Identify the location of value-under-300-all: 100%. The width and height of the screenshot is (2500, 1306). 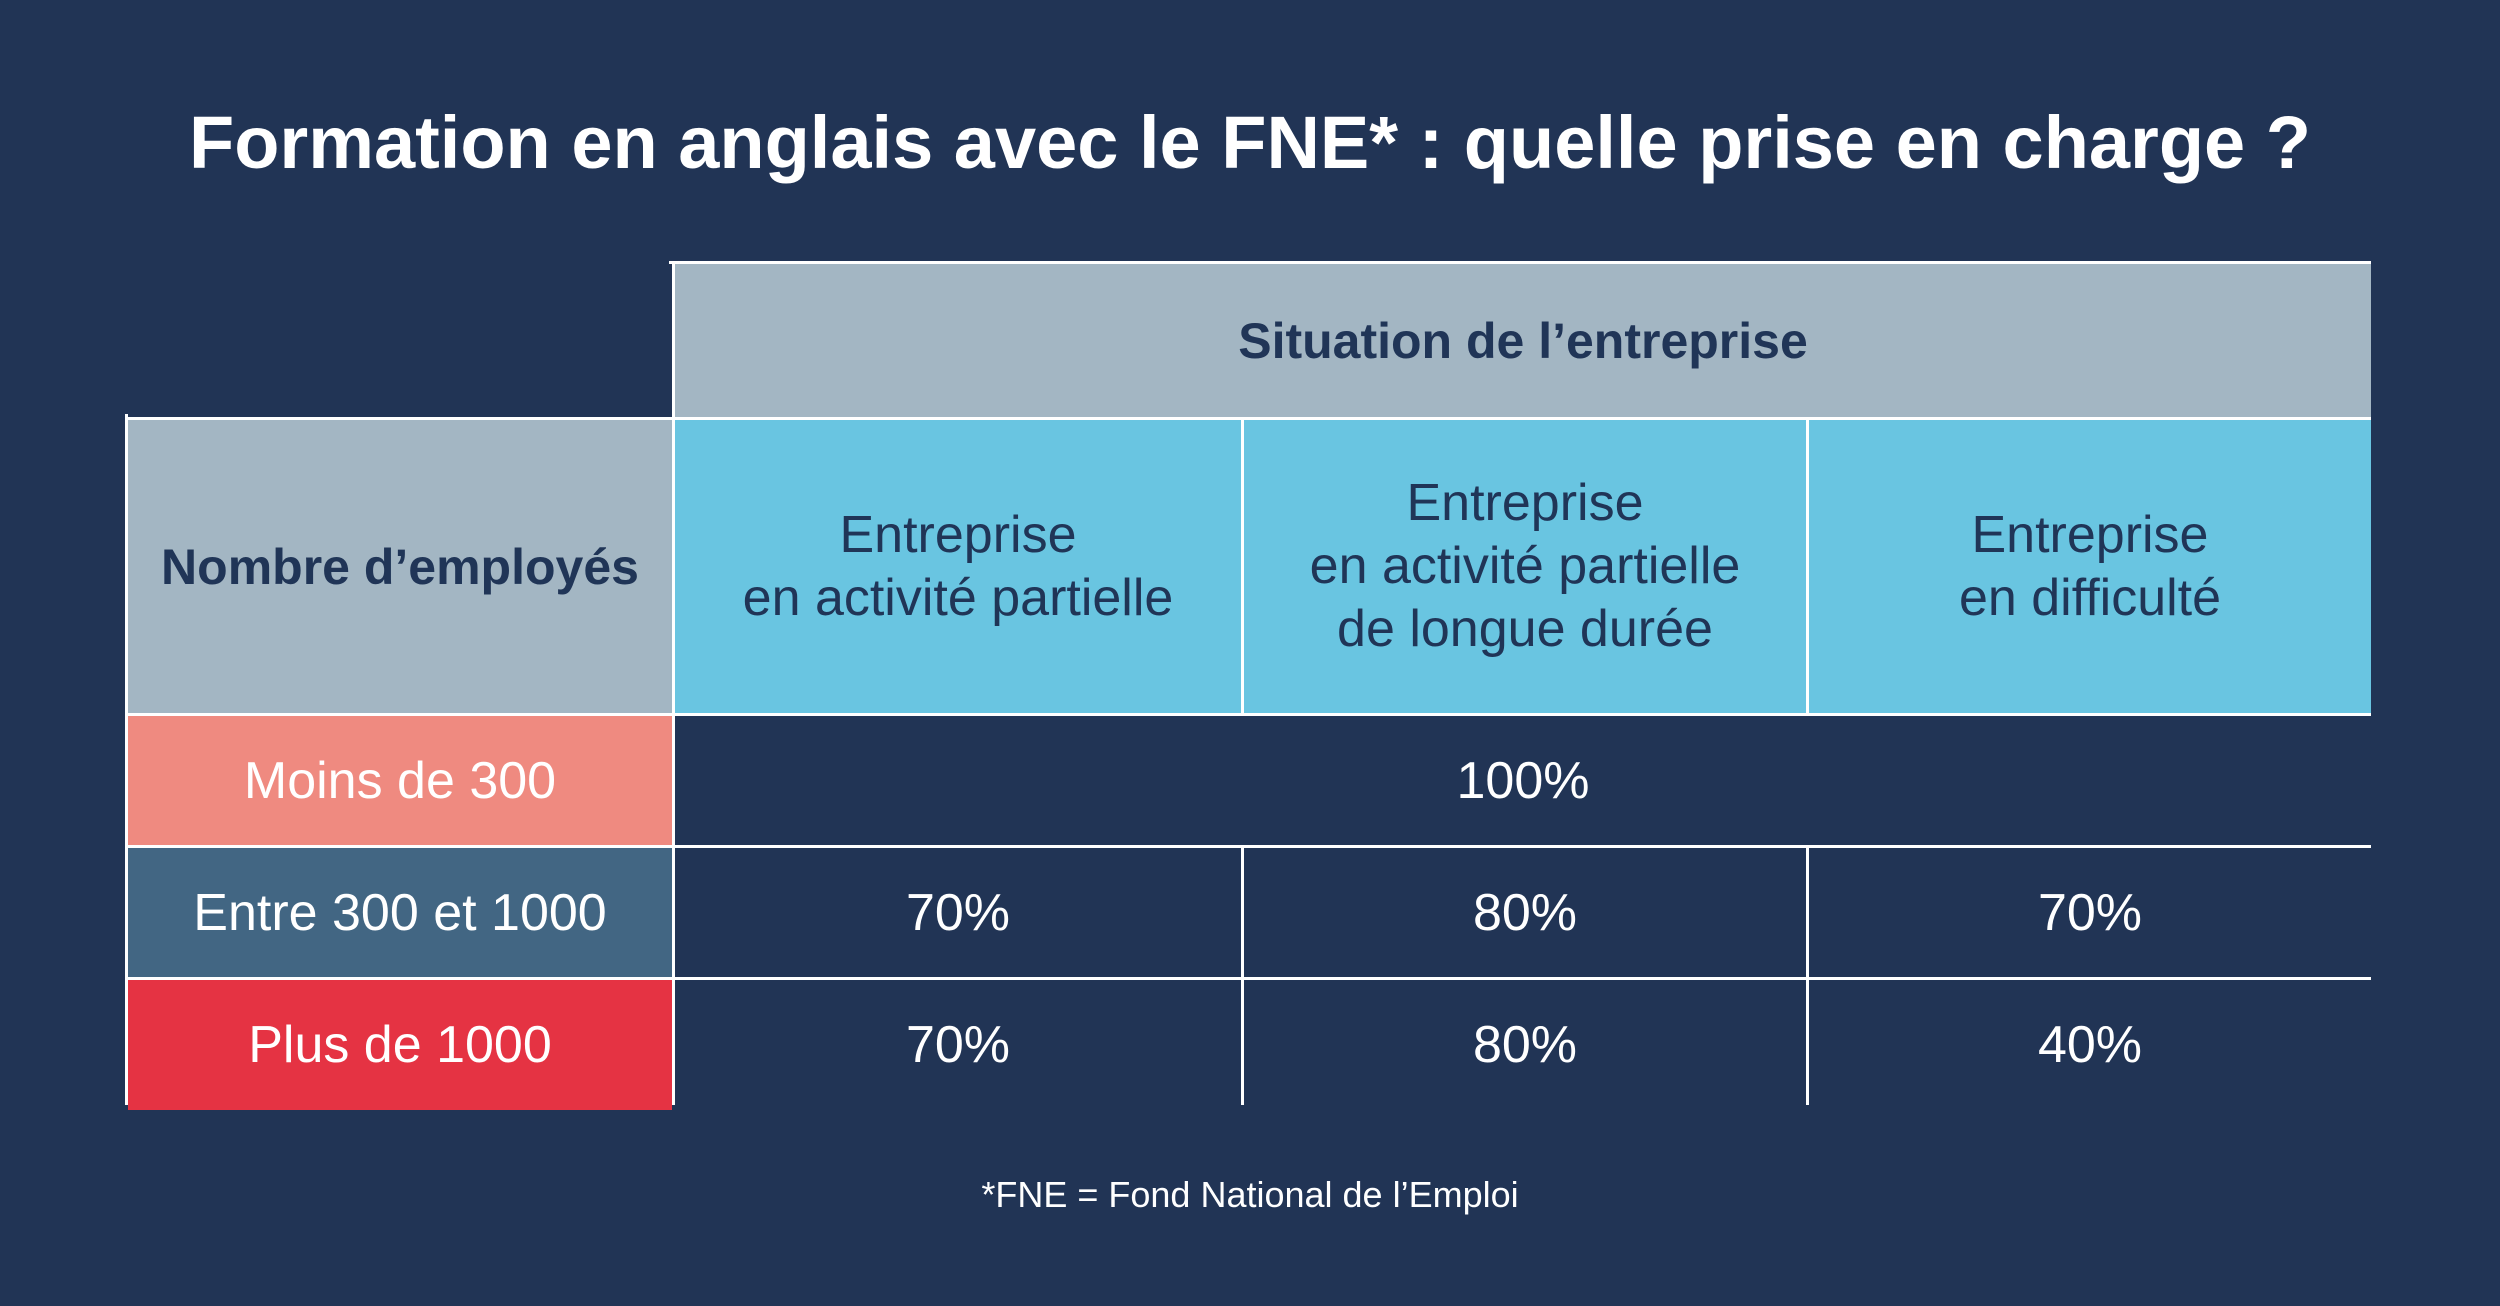
(1523, 780).